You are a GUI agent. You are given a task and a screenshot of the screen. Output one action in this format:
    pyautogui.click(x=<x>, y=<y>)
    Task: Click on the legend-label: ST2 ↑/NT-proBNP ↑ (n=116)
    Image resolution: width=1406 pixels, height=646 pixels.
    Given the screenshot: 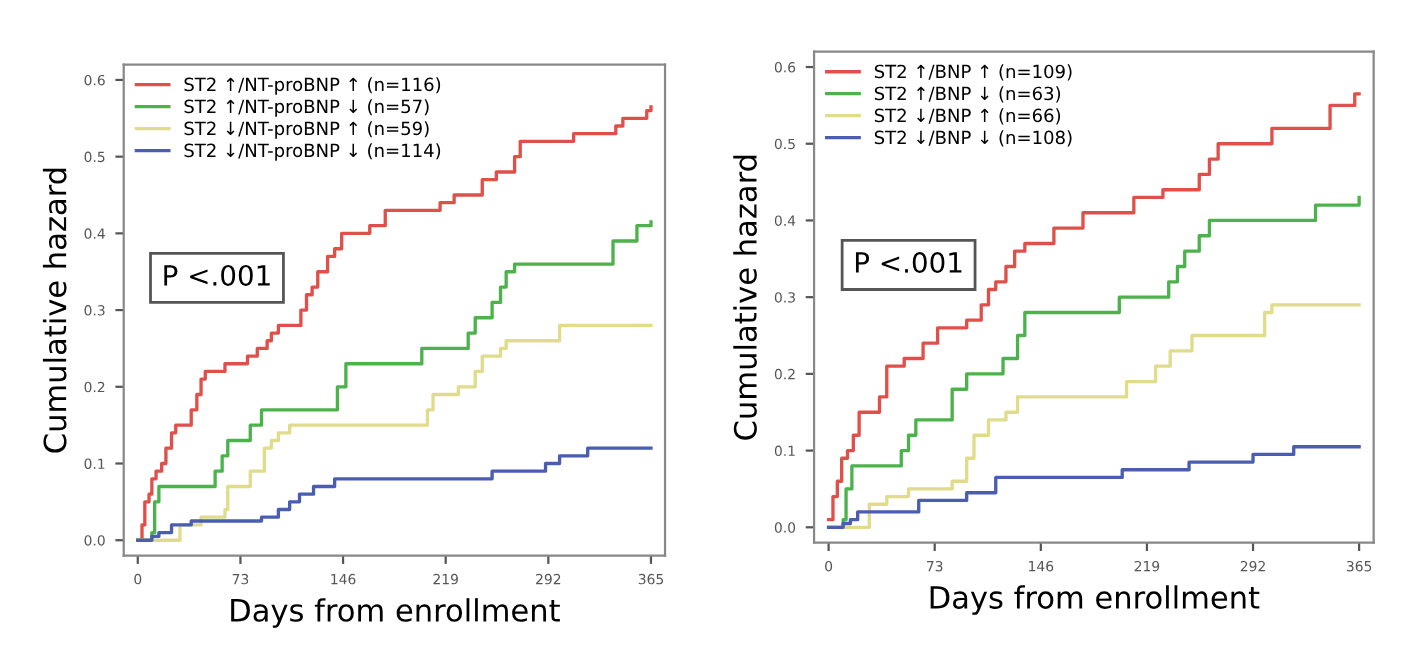 What is the action you would take?
    pyautogui.click(x=312, y=86)
    